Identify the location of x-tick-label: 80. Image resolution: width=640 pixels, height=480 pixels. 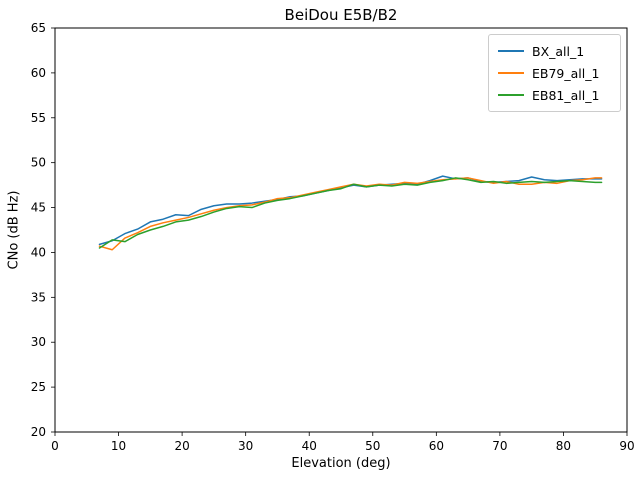
(563, 446).